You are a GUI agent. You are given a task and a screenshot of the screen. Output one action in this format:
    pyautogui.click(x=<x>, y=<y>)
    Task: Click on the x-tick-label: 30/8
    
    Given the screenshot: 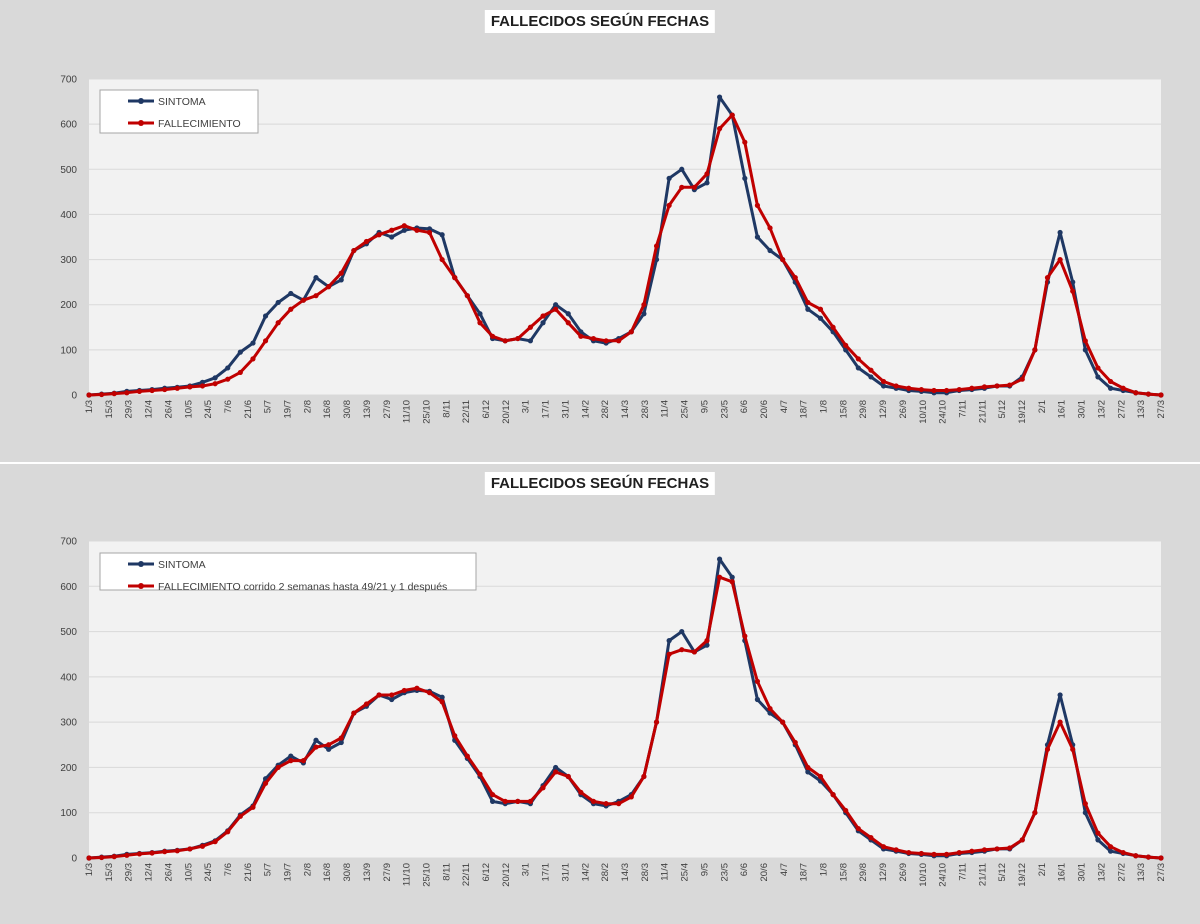 What is the action you would take?
    pyautogui.click(x=347, y=409)
    